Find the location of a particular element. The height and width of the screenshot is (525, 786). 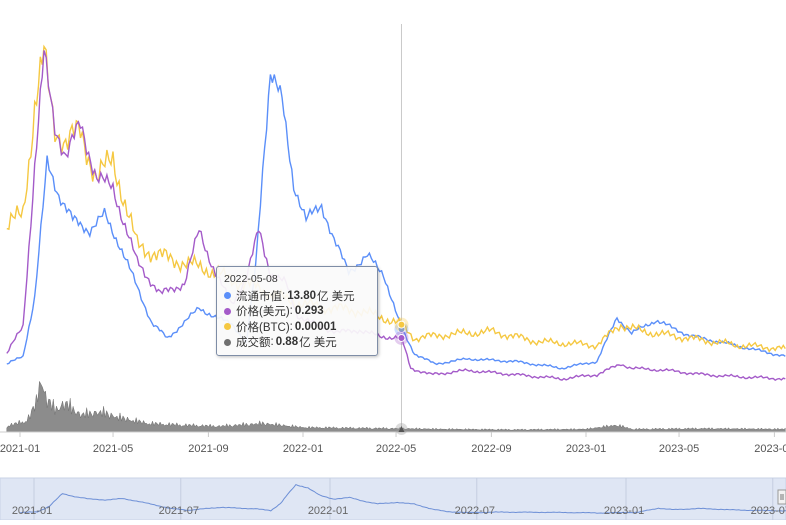

x-tick-label: 2022-05 is located at coordinates (396, 449).